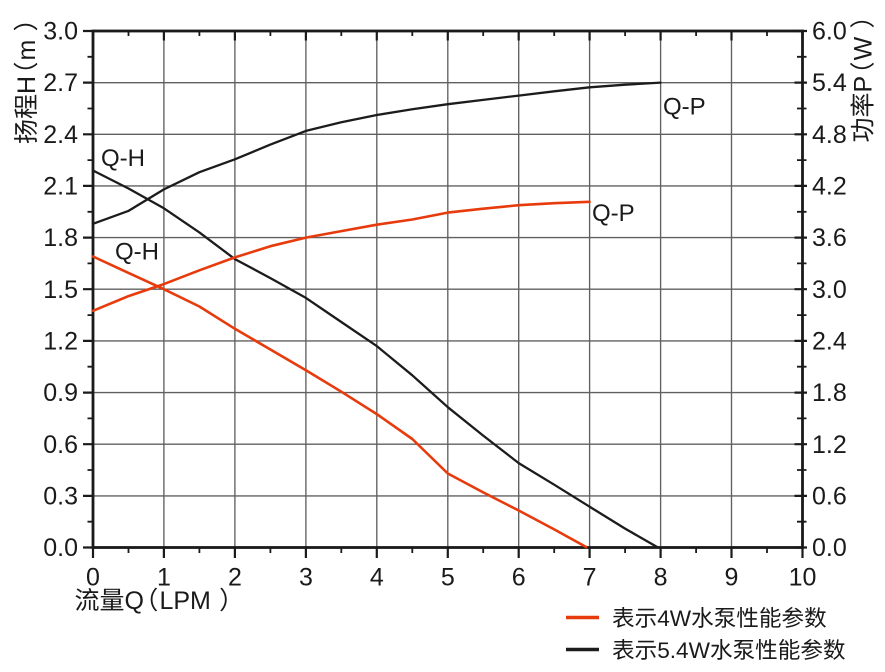 The height and width of the screenshot is (672, 885). What do you see at coordinates (377, 578) in the screenshot?
I see `svg-text: 4` at bounding box center [377, 578].